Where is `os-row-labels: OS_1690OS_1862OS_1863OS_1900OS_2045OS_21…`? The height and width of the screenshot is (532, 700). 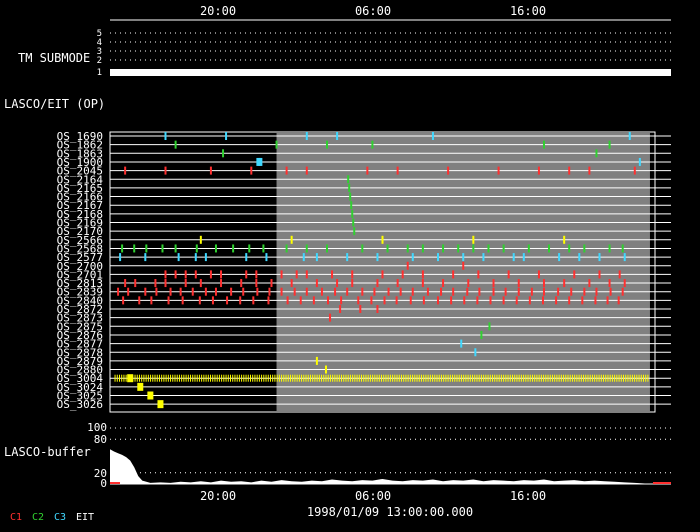
os-row-labels: OS_1690OS_1862OS_1863OS_1900OS_2045OS_21… is located at coordinates (80, 270).